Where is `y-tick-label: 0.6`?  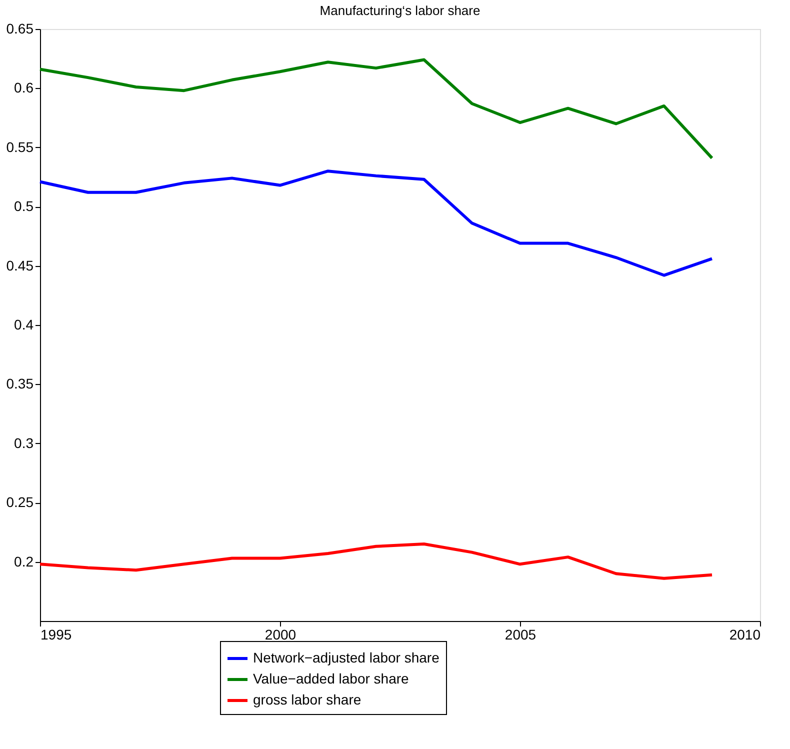
y-tick-label: 0.6 is located at coordinates (24, 88).